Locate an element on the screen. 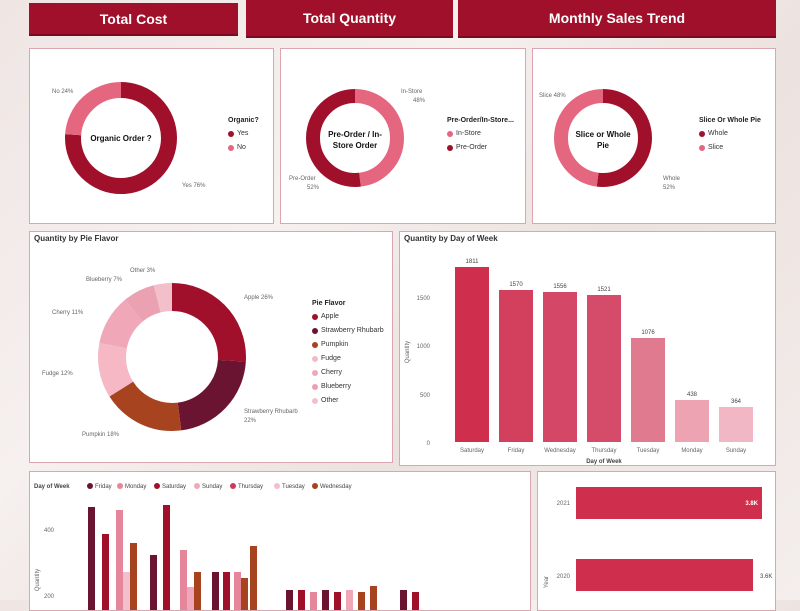 The image size is (800, 611). bar-value: 1570 is located at coordinates (516, 285).